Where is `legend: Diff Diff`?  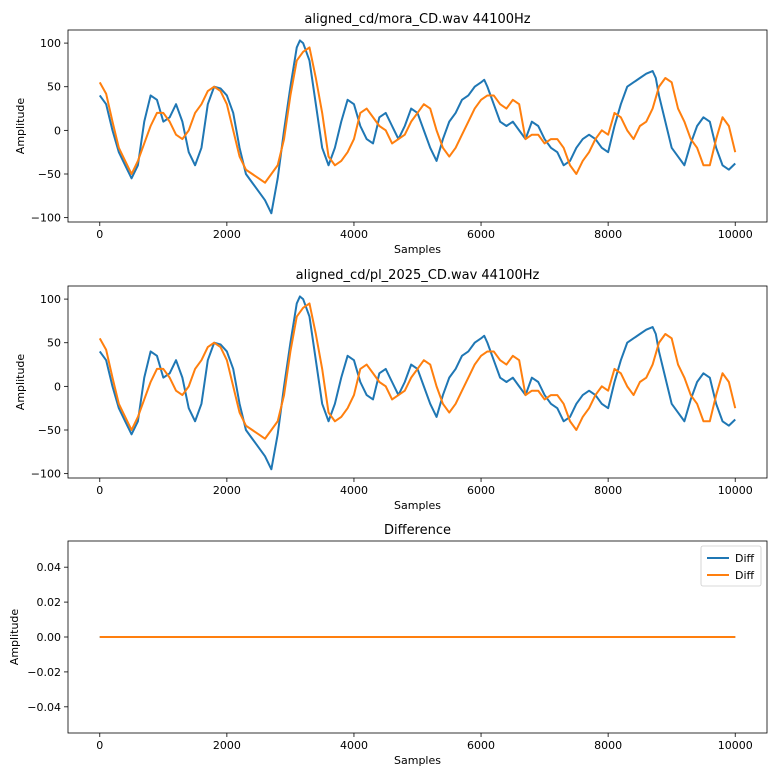
legend: Diff Diff is located at coordinates (731, 566).